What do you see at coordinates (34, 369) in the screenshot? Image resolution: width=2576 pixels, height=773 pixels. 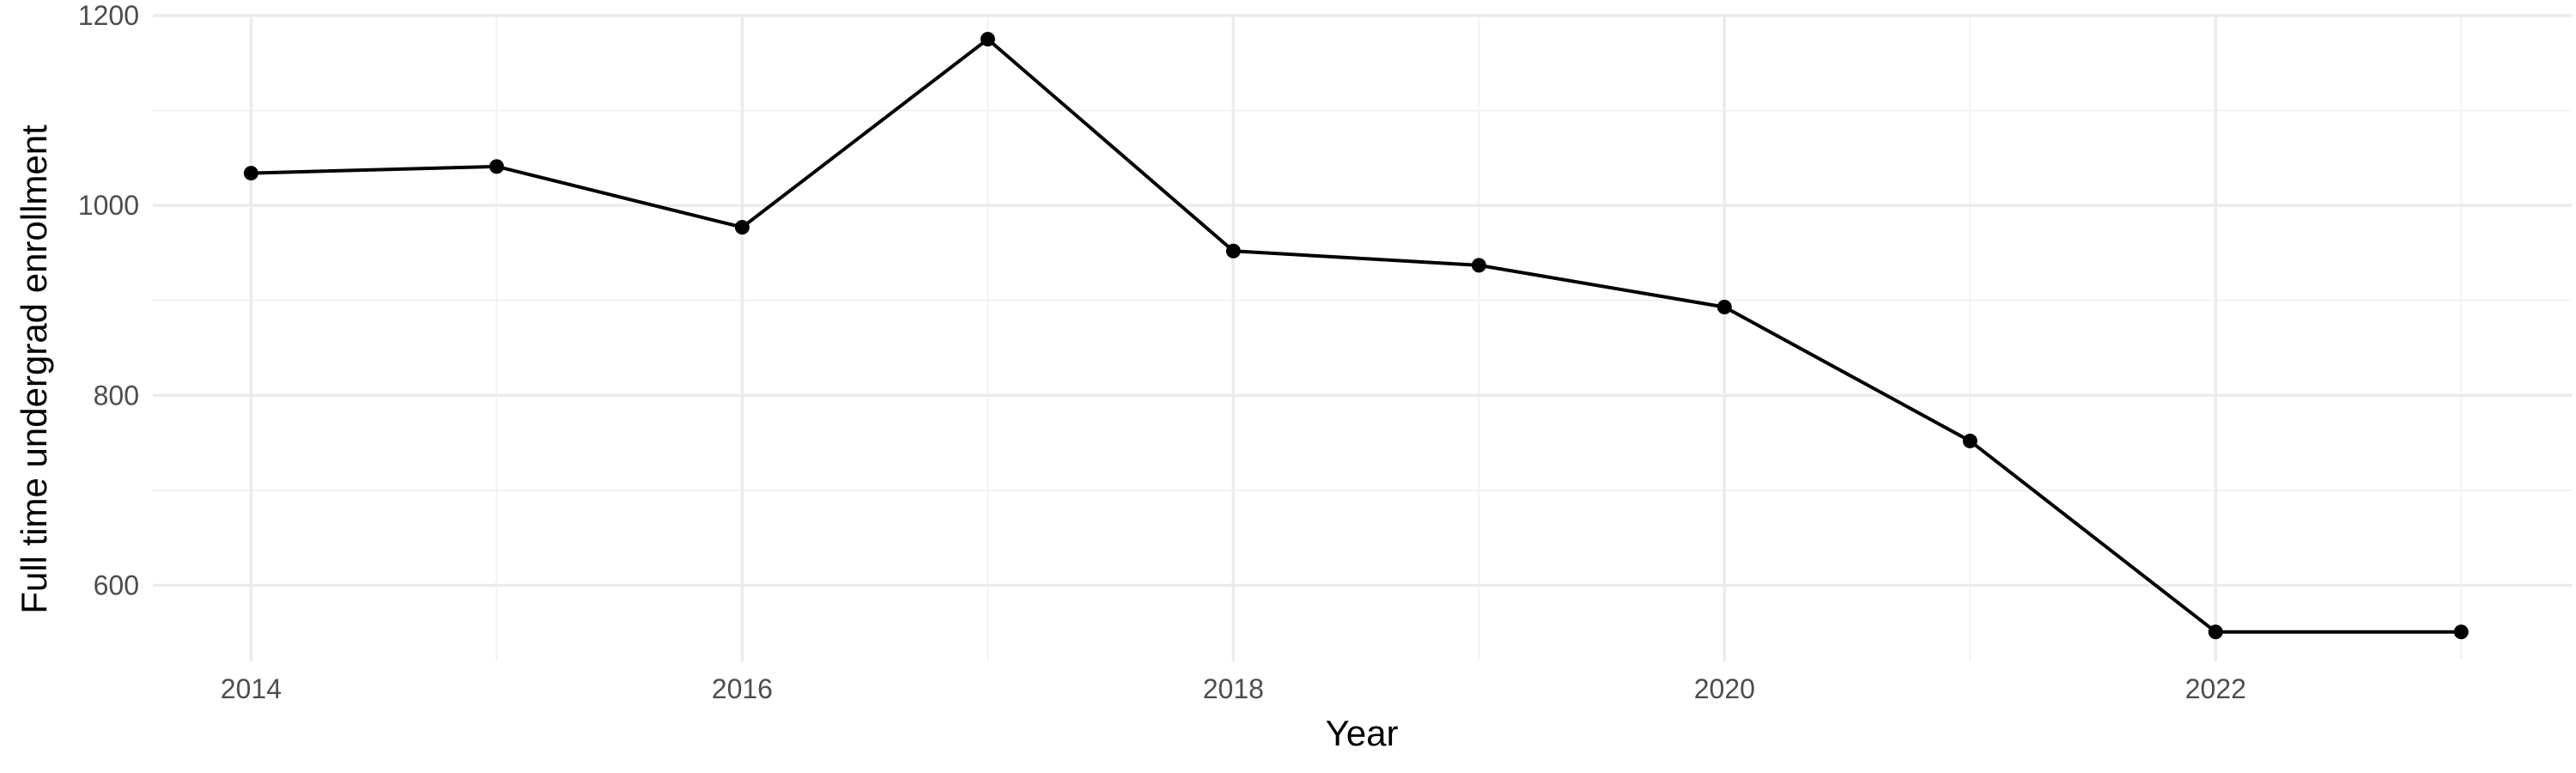 I see `y-axis-title: Full time undergrad enrollment` at bounding box center [34, 369].